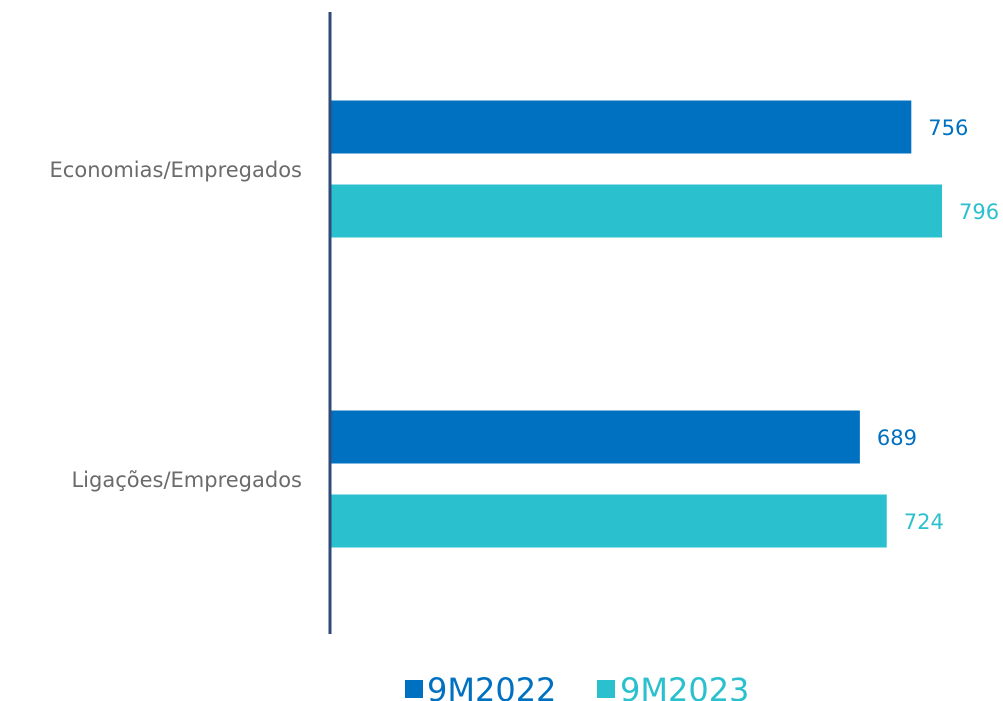 The width and height of the screenshot is (1003, 701). I want to click on bar-economias-9m2023, so click(636, 211).